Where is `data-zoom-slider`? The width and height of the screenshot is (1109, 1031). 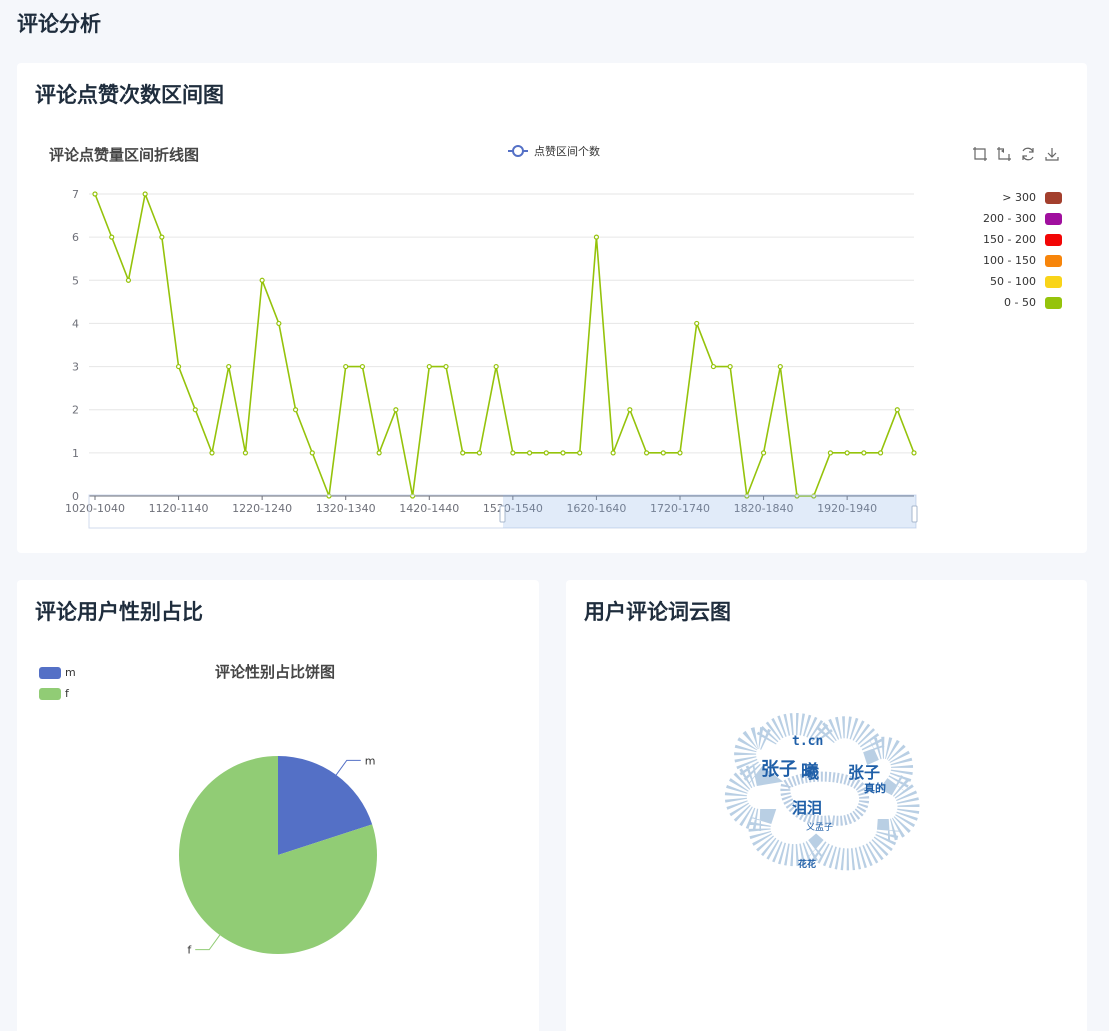
data-zoom-slider is located at coordinates (503, 511).